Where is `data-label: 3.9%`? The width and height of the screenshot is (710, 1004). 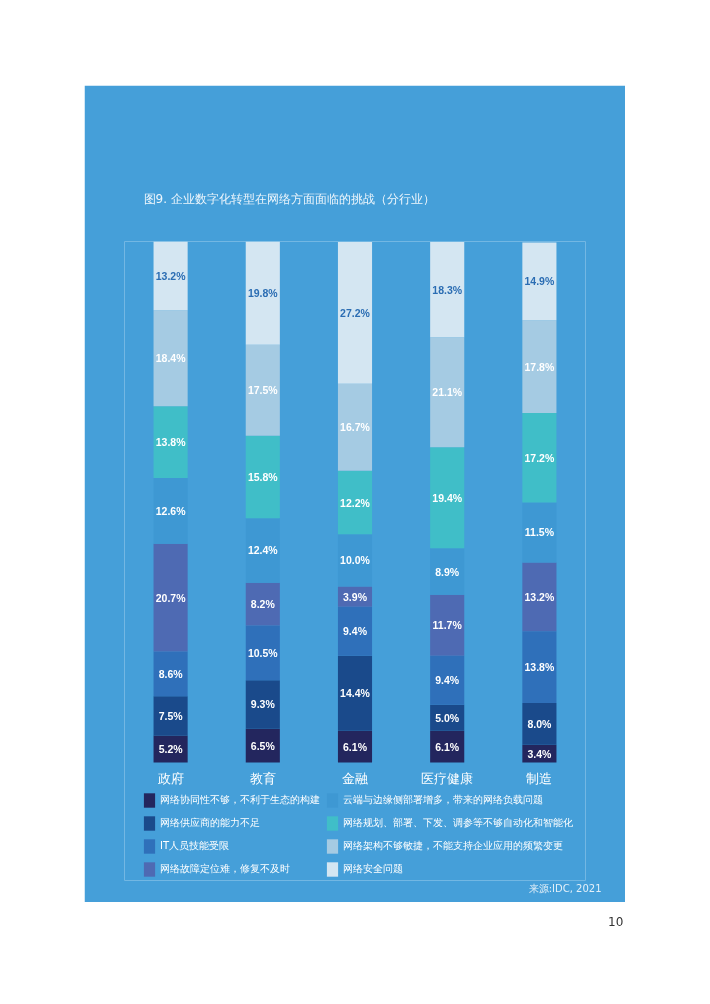 data-label: 3.9% is located at coordinates (355, 596).